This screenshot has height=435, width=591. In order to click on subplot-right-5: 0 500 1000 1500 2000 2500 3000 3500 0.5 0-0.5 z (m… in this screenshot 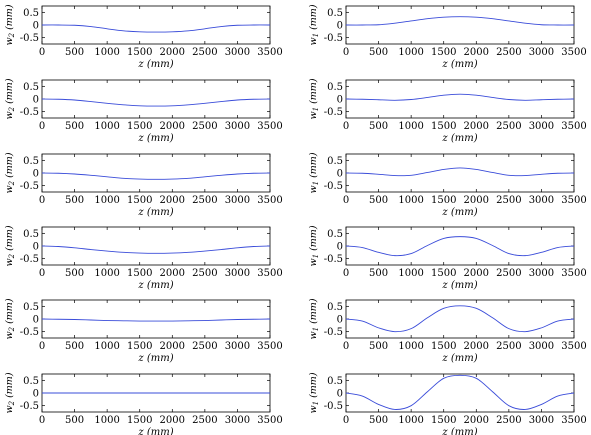, I will do `click(447, 331)`.